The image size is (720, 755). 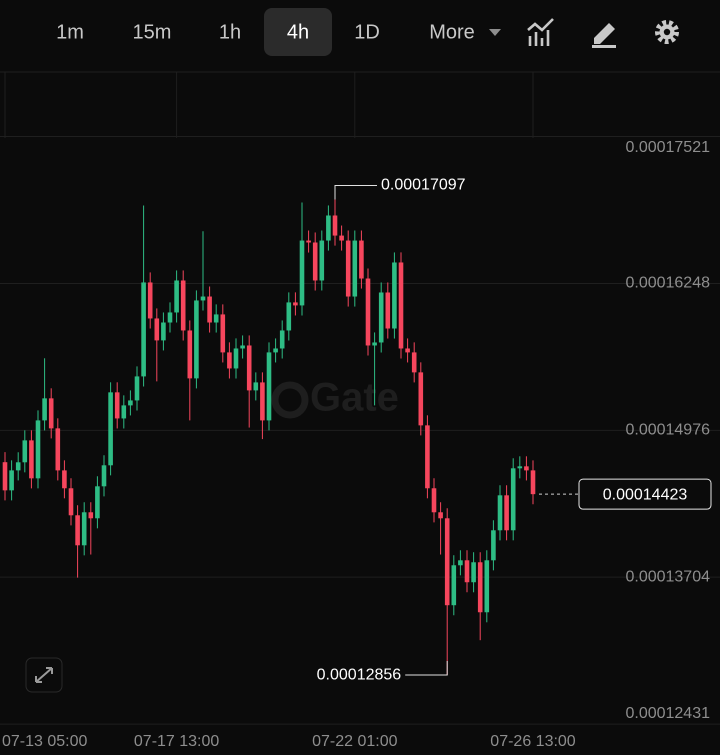 I want to click on interval-button: 1D, so click(x=367, y=32).